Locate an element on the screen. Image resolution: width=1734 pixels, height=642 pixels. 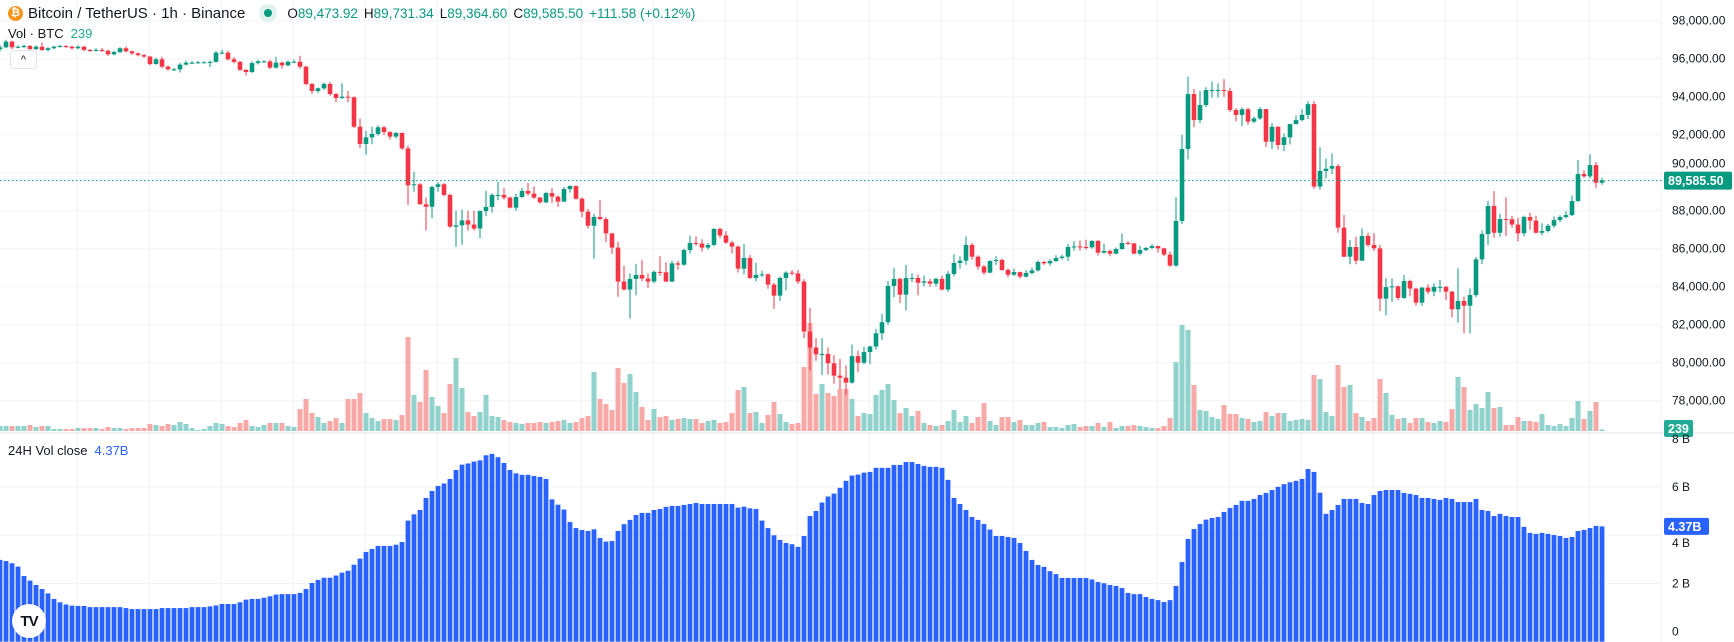
tradingview-logo: TV is located at coordinates (29, 621).